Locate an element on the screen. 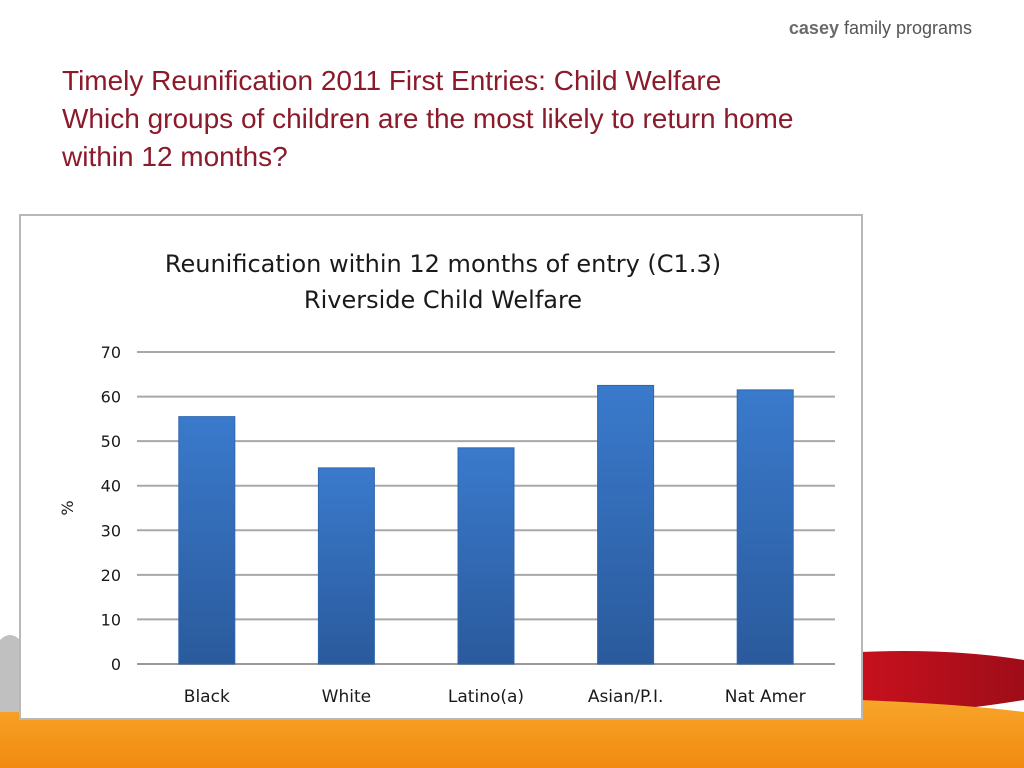 This screenshot has height=768, width=1024. bar-latino-a is located at coordinates (486, 556).